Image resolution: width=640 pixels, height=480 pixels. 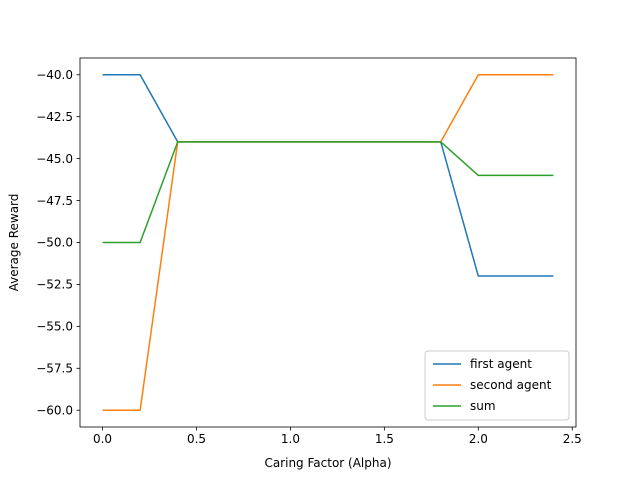 I want to click on x-tick-label: 2.5, so click(x=572, y=439).